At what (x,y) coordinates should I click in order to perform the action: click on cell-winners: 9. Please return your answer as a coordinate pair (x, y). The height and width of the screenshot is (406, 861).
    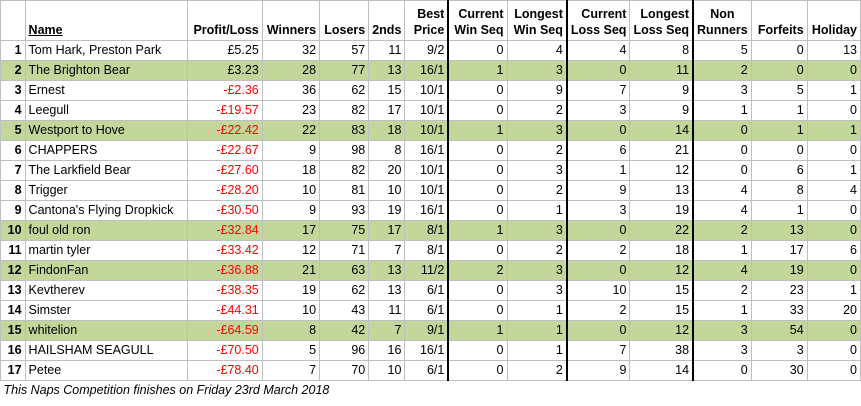
    Looking at the image, I should click on (291, 150).